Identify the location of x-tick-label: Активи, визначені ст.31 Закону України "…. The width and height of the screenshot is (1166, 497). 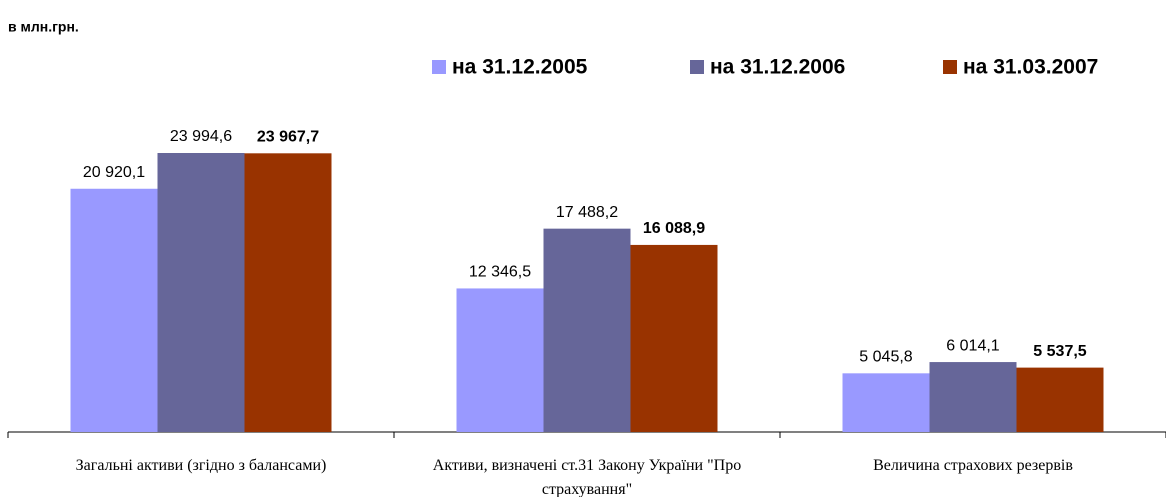
(587, 477).